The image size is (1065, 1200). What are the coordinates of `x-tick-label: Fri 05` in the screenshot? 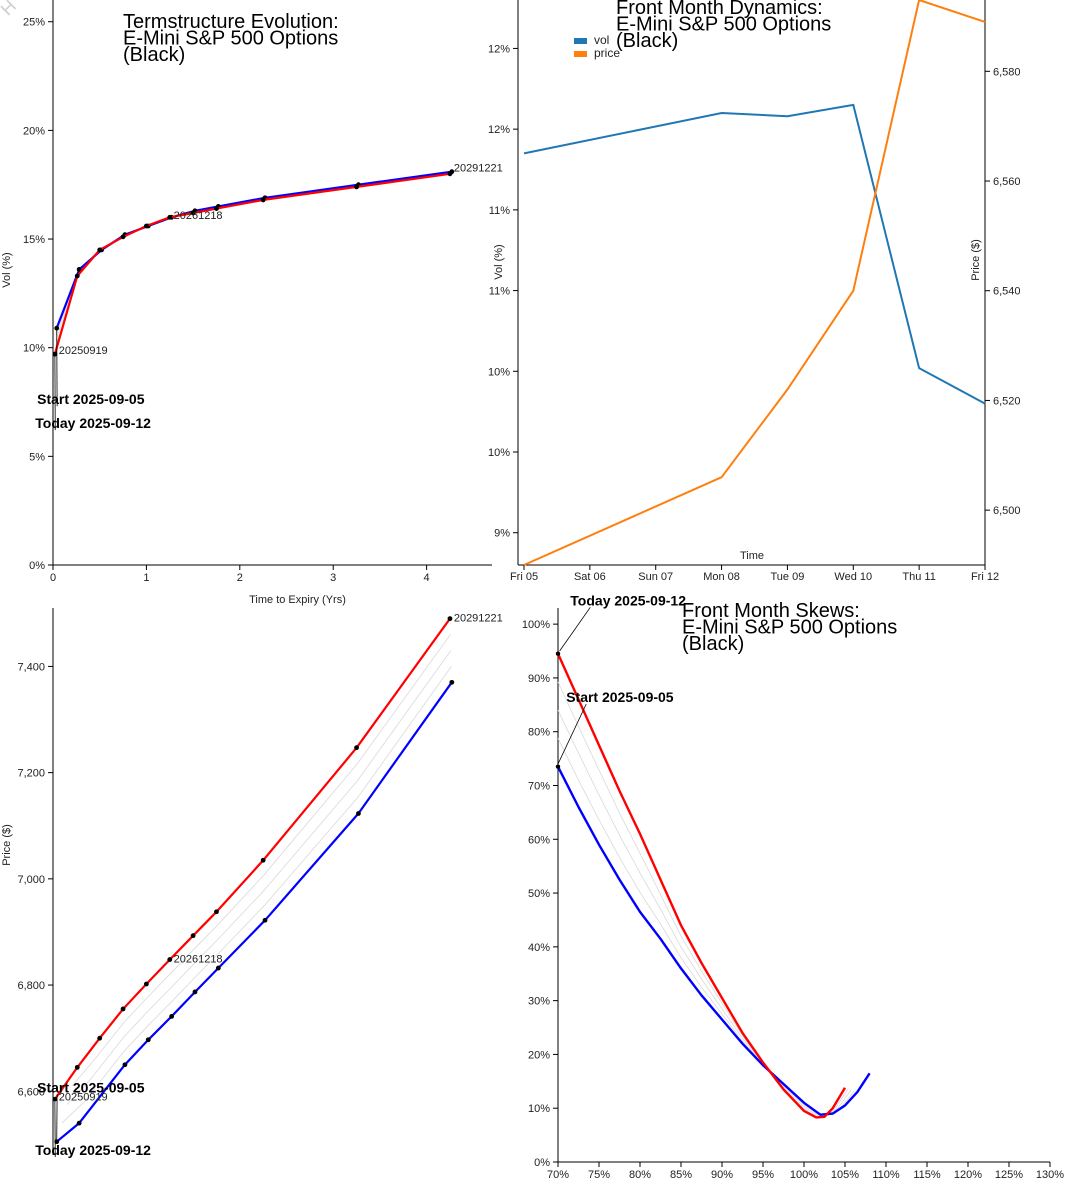 It's located at (524, 577).